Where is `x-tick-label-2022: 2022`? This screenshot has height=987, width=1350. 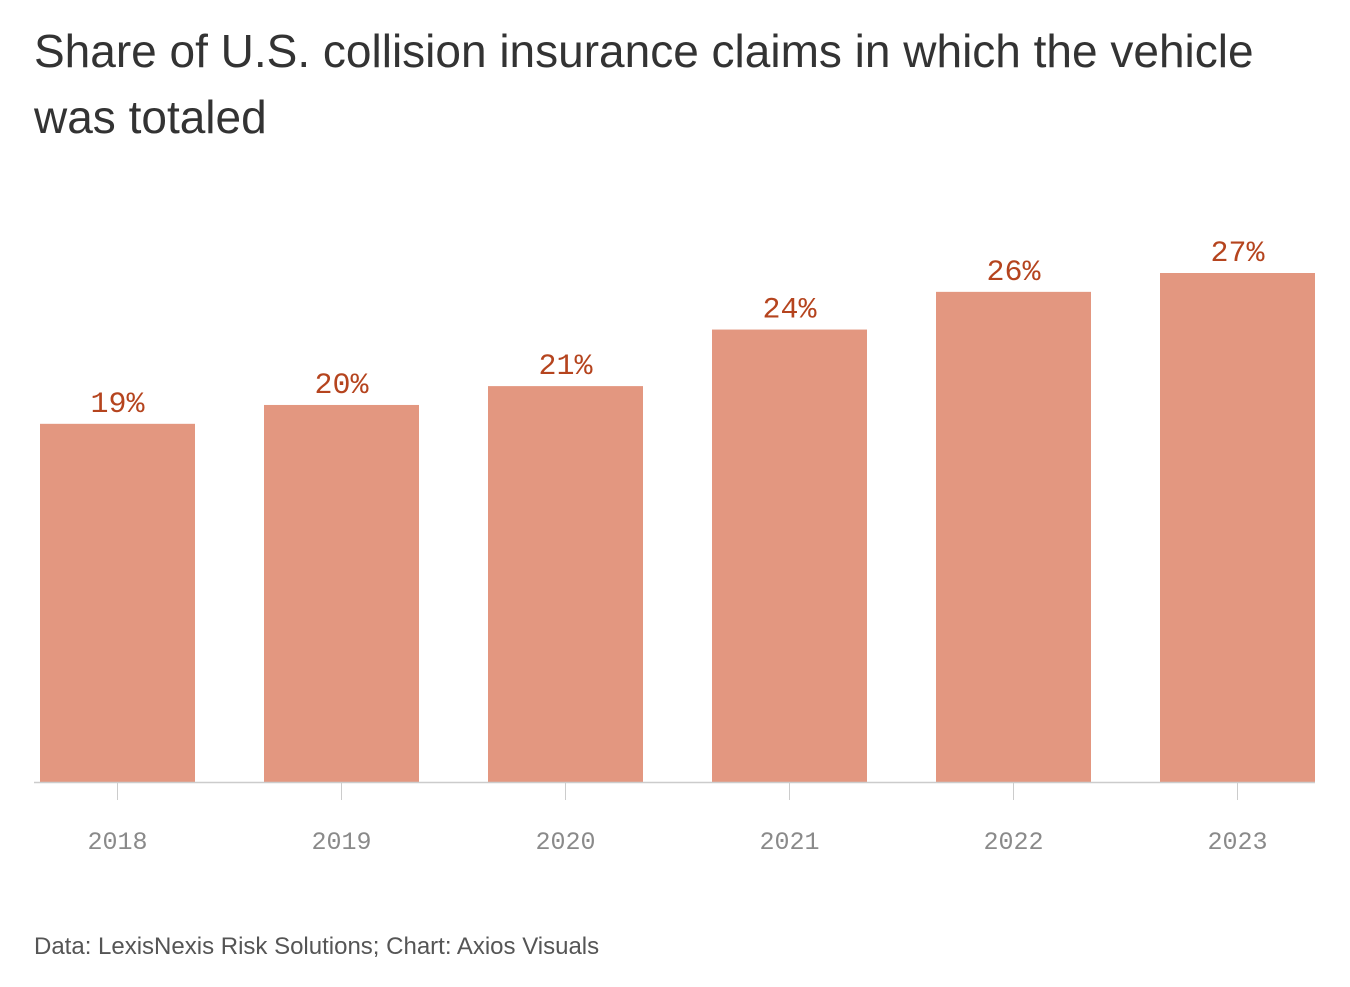 x-tick-label-2022: 2022 is located at coordinates (1013, 842).